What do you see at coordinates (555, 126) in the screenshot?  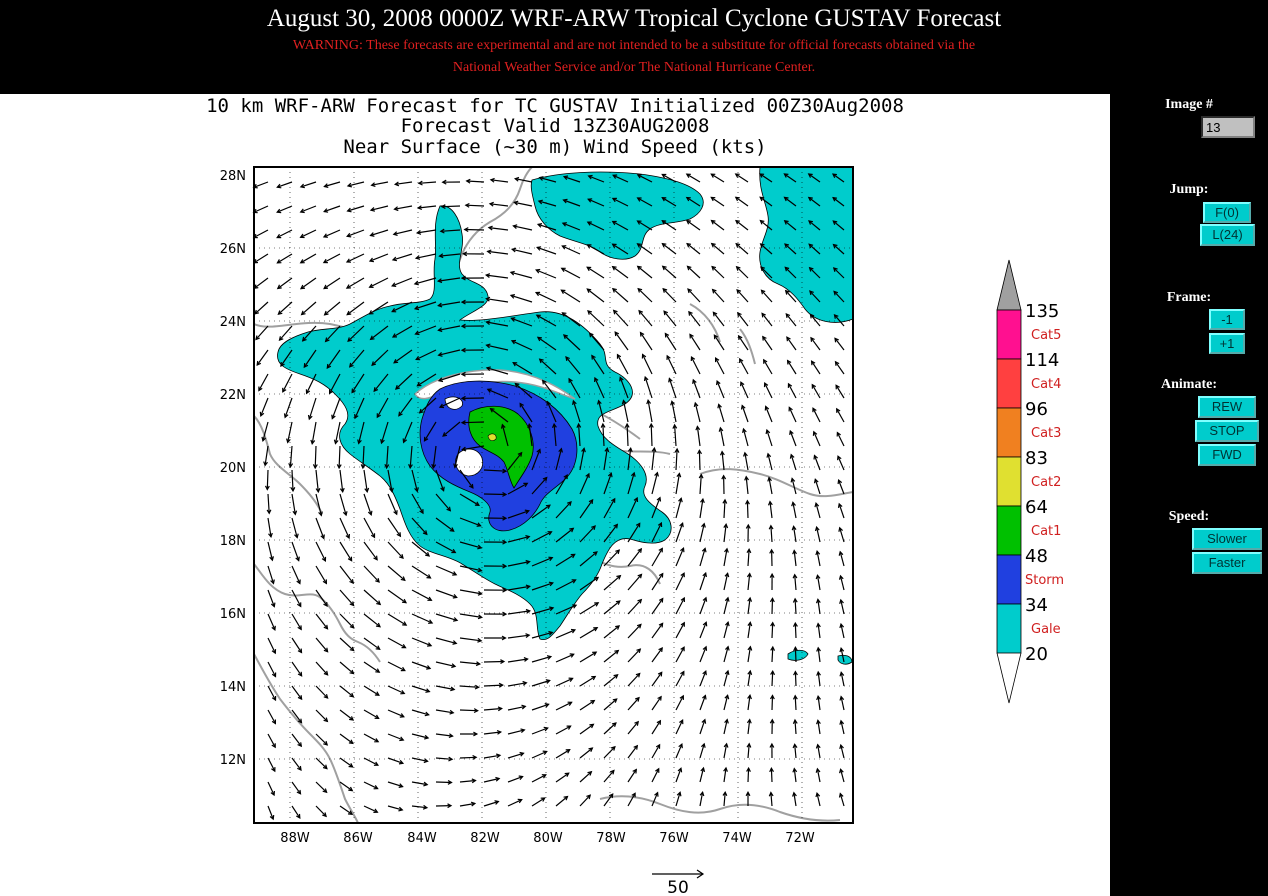 I see `map-title-line-2: Forecast Valid 13Z30AUG2008` at bounding box center [555, 126].